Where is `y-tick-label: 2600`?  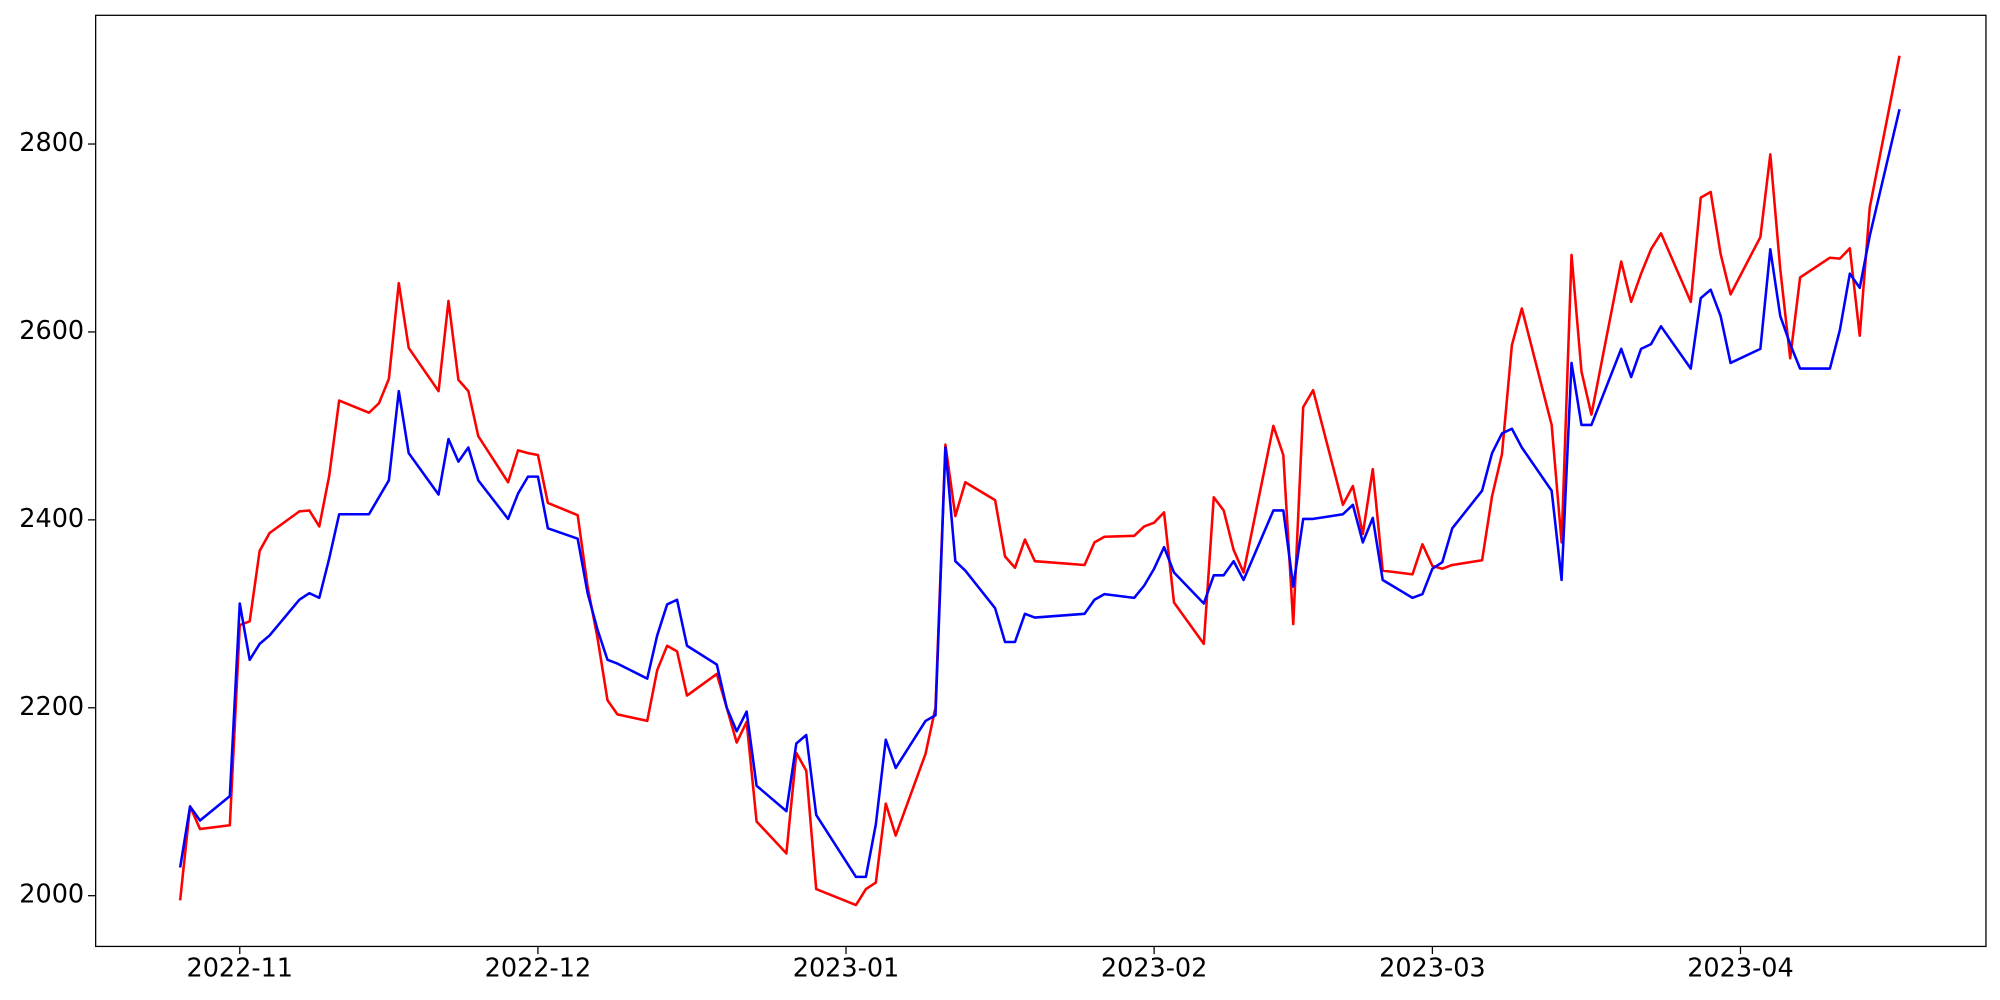
y-tick-label: 2600 is located at coordinates (51, 331).